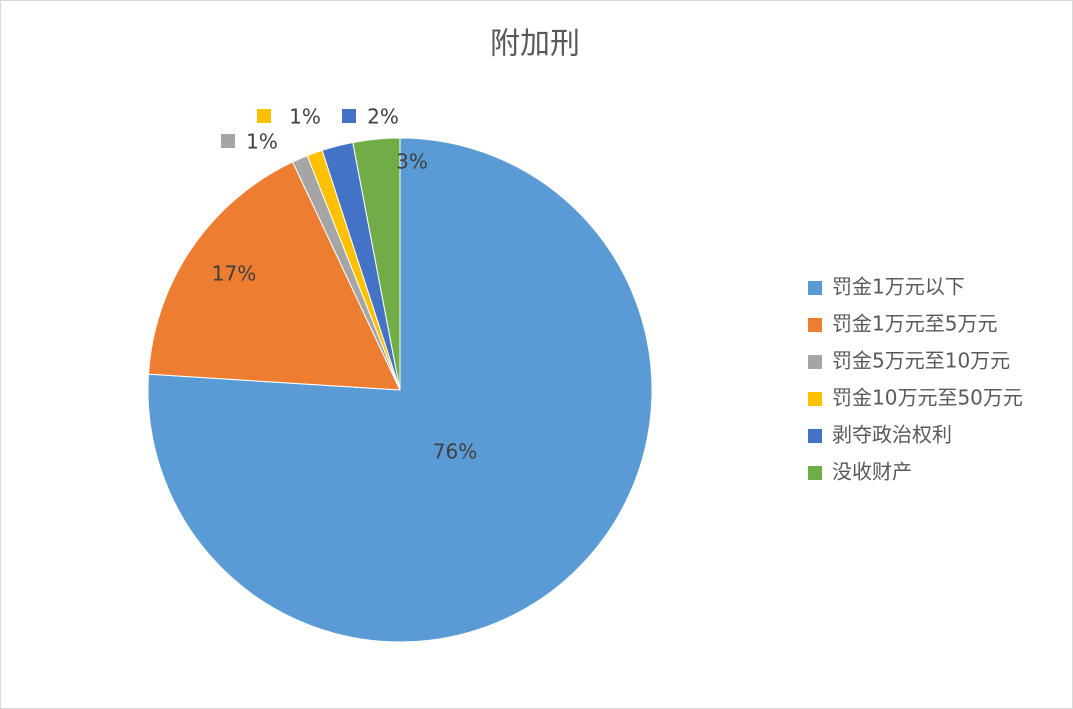 This screenshot has height=709, width=1073. I want to click on legend-label: 罚金1万元以下, so click(898, 287).